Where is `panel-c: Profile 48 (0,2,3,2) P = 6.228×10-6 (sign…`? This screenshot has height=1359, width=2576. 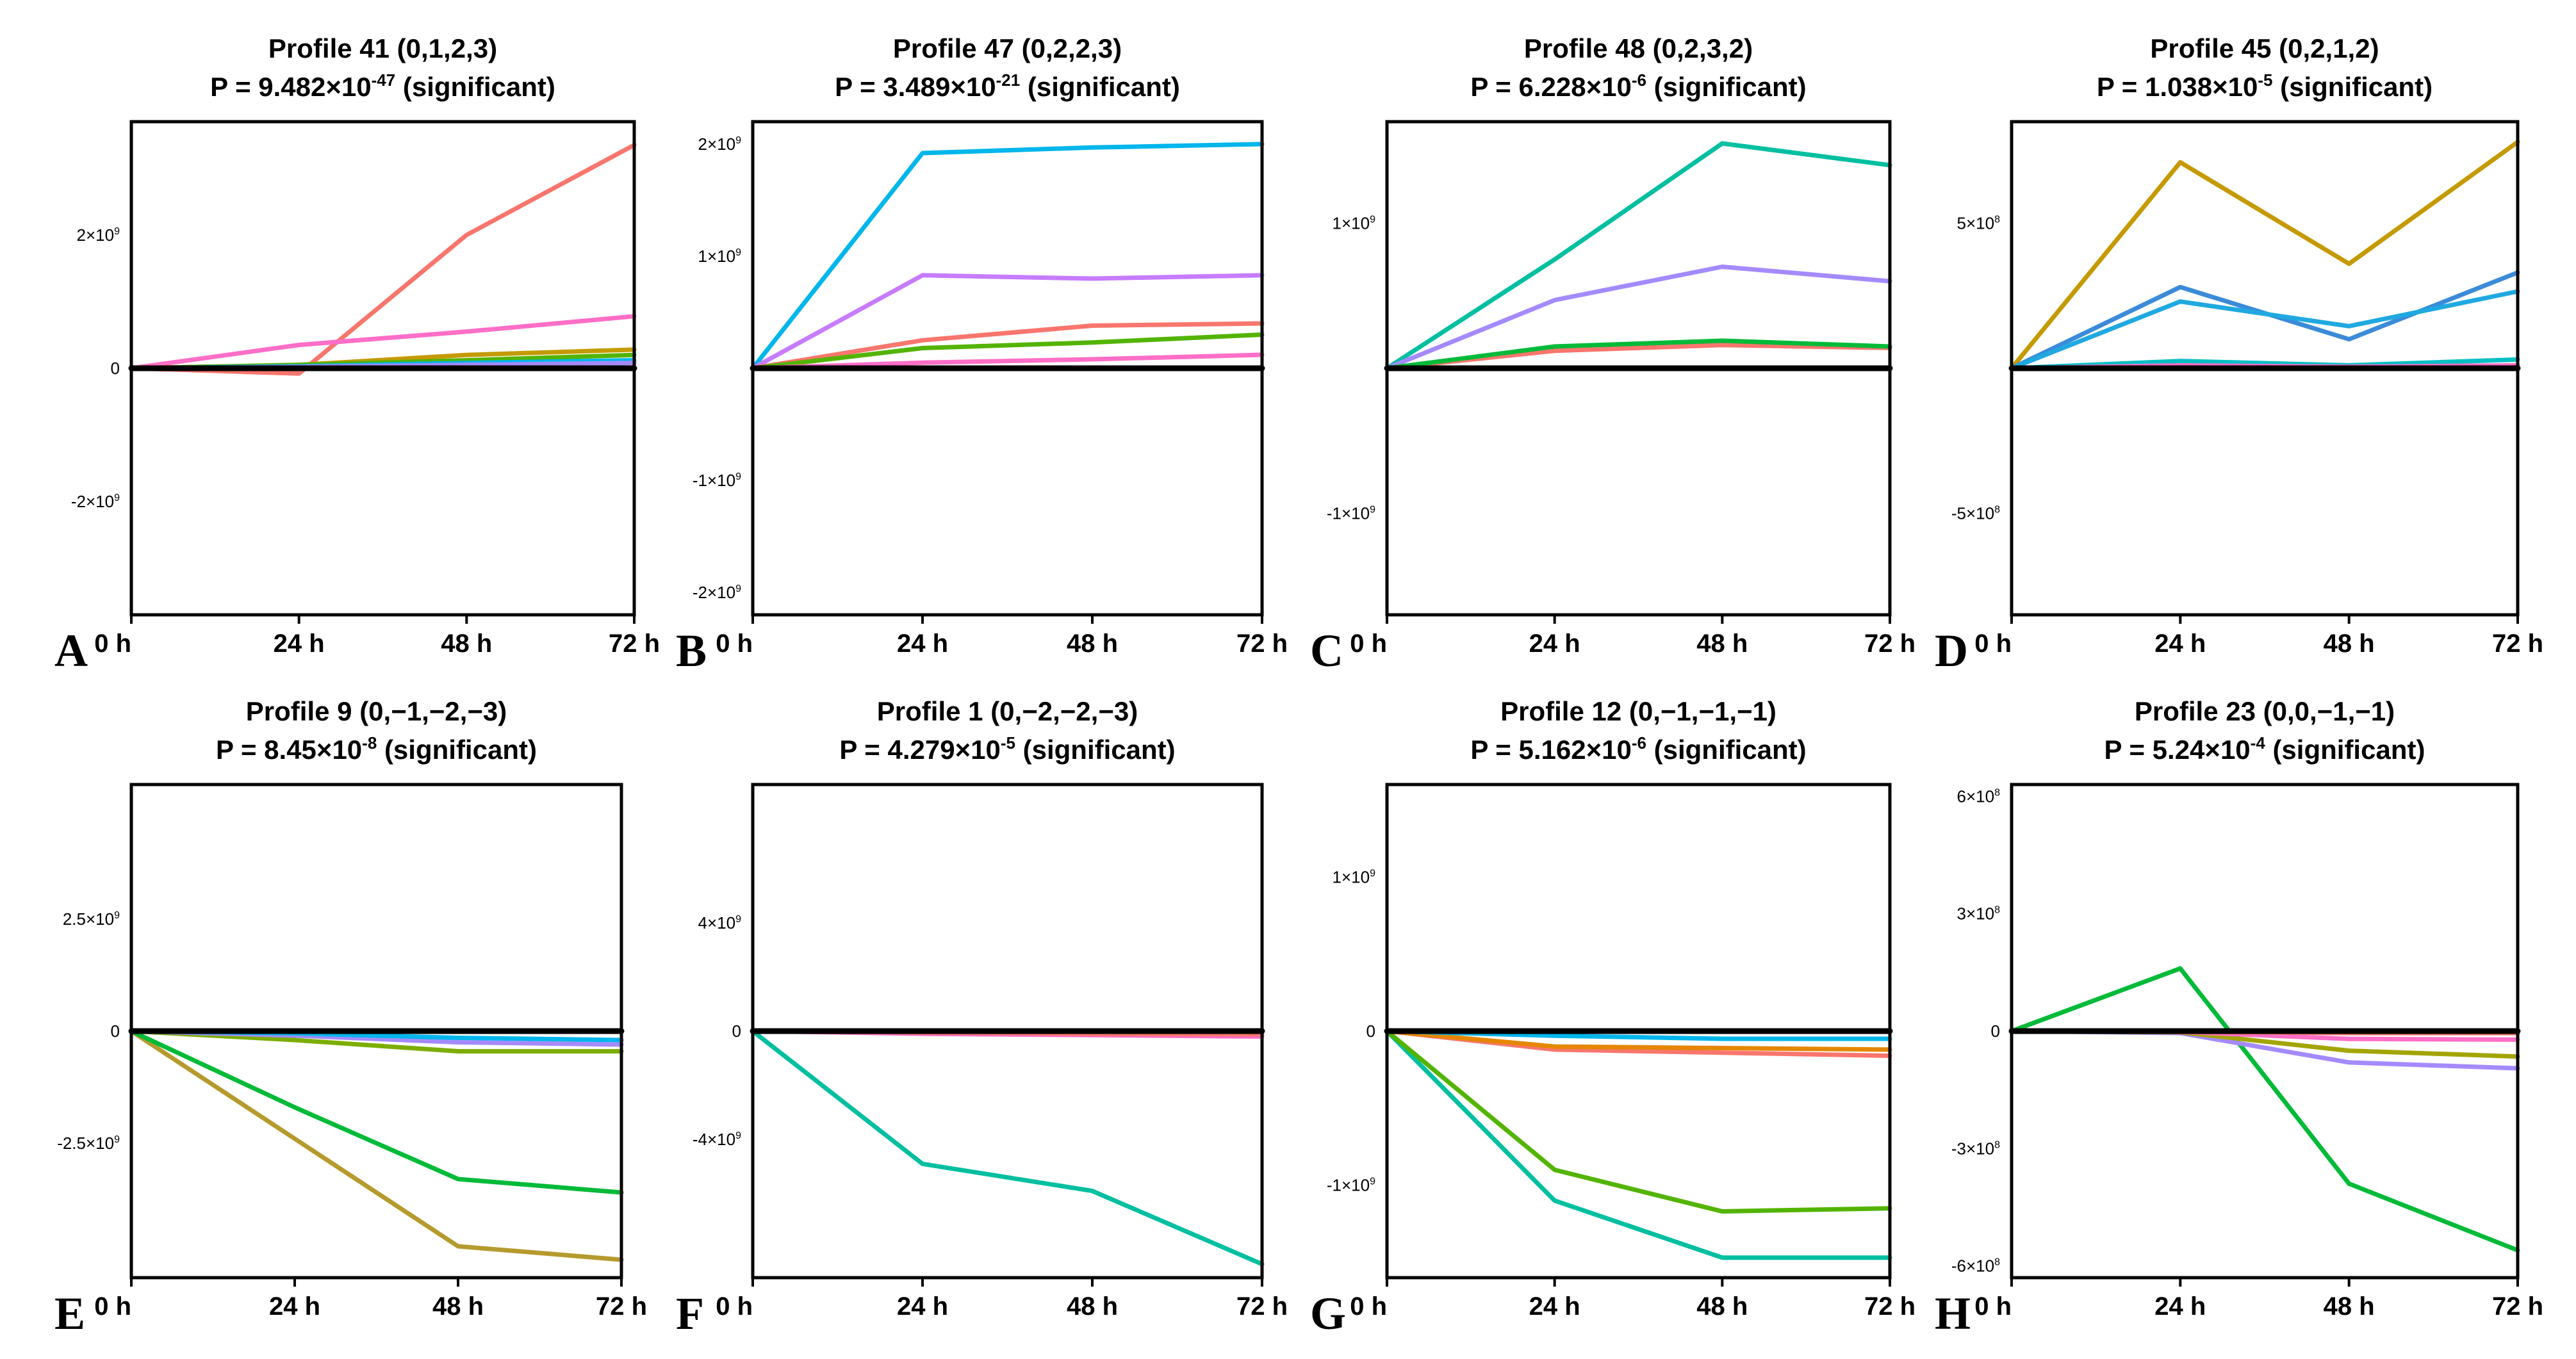 panel-c: Profile 48 (0,2,3,2) P = 6.228×10-6 (sign… is located at coordinates (1613, 354).